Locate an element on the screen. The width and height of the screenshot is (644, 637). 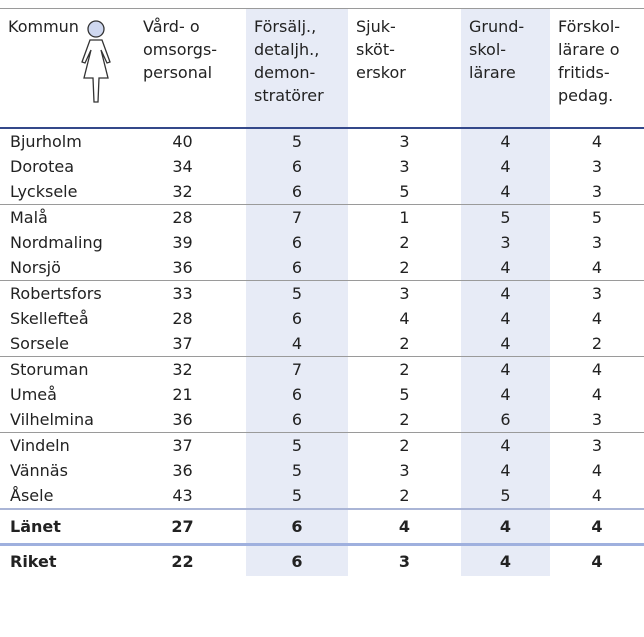
woman-icon is located at coordinates (96, 61).